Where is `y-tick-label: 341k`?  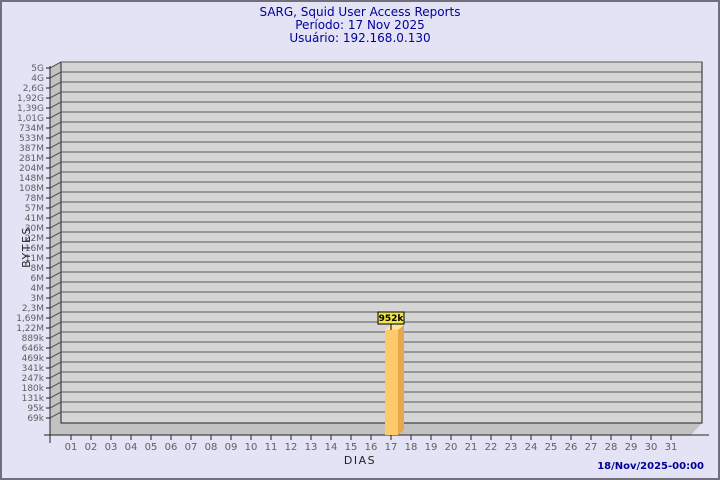
y-tick-label: 341k is located at coordinates (33, 369).